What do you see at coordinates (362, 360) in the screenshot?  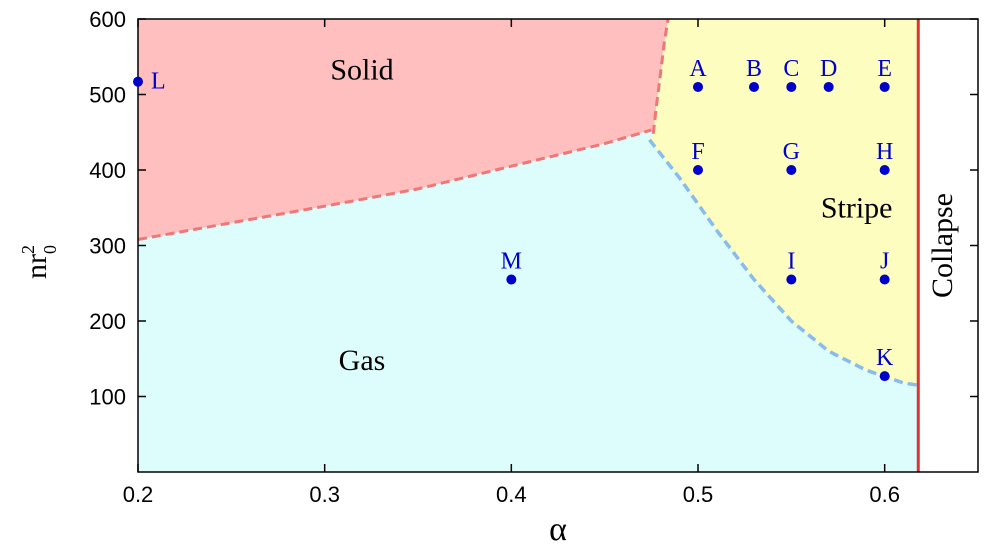 I see `region-label-gas: Gas` at bounding box center [362, 360].